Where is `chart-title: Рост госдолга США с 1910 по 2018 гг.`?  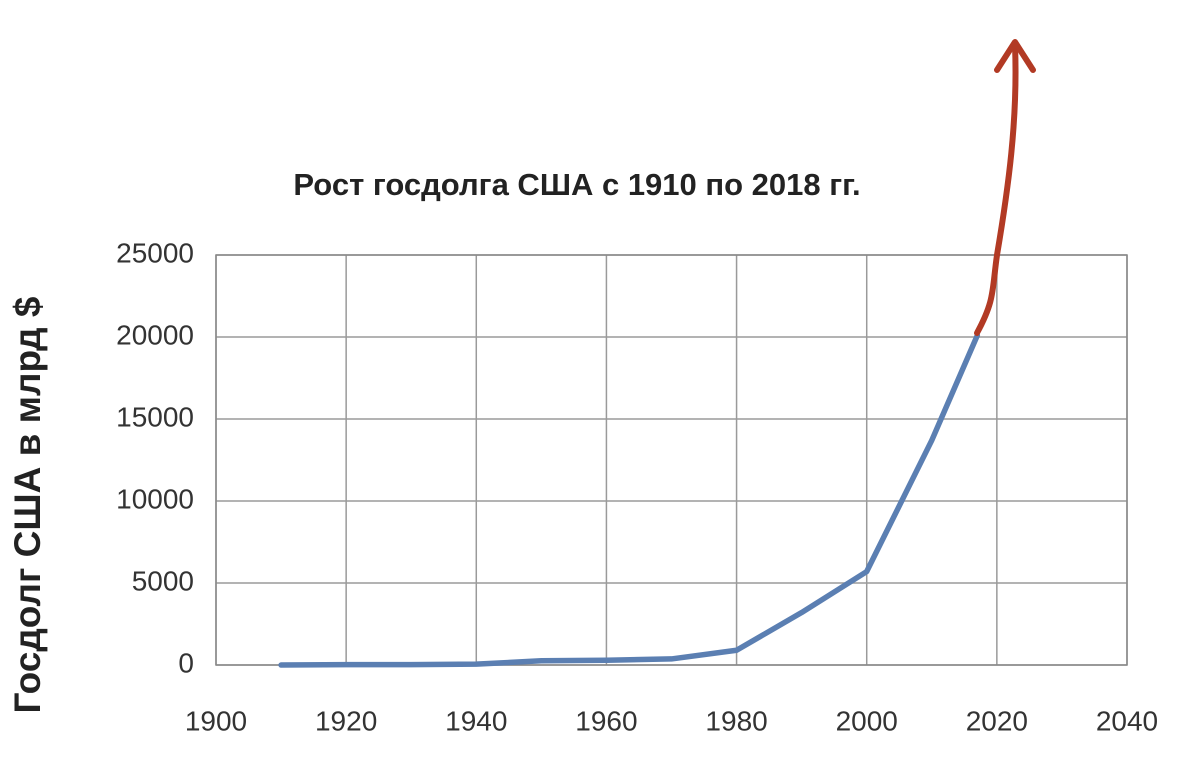 chart-title: Рост госдолга США с 1910 по 2018 гг. is located at coordinates (576, 184).